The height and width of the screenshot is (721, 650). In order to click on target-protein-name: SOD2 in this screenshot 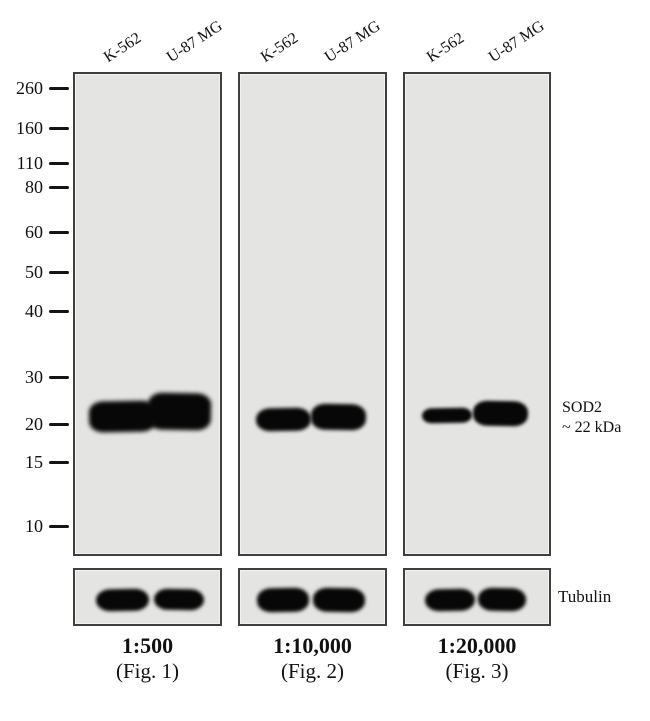, I will do `click(582, 407)`.